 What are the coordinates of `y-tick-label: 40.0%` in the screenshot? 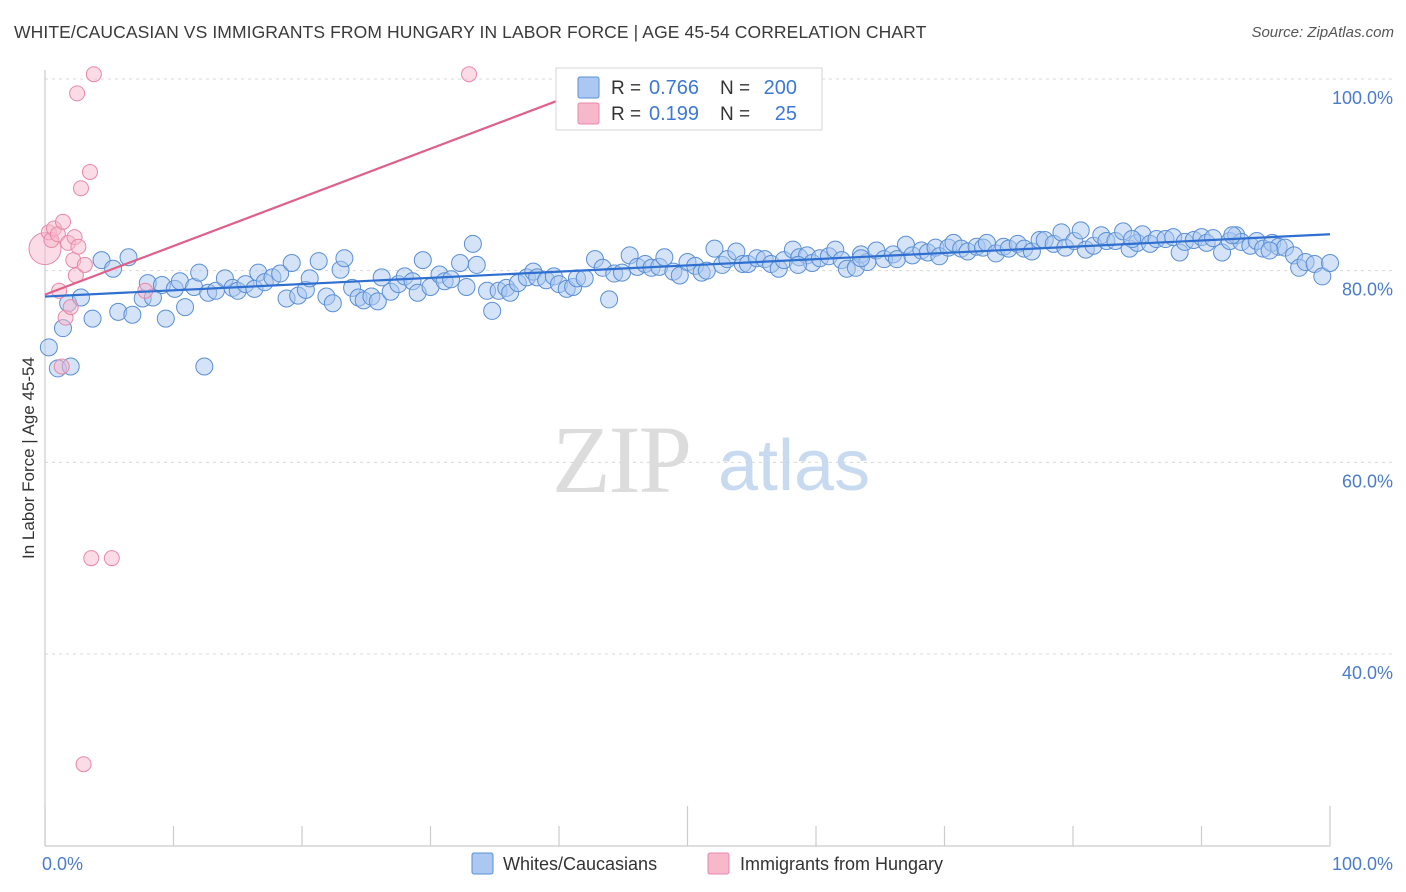 It's located at (1367, 673).